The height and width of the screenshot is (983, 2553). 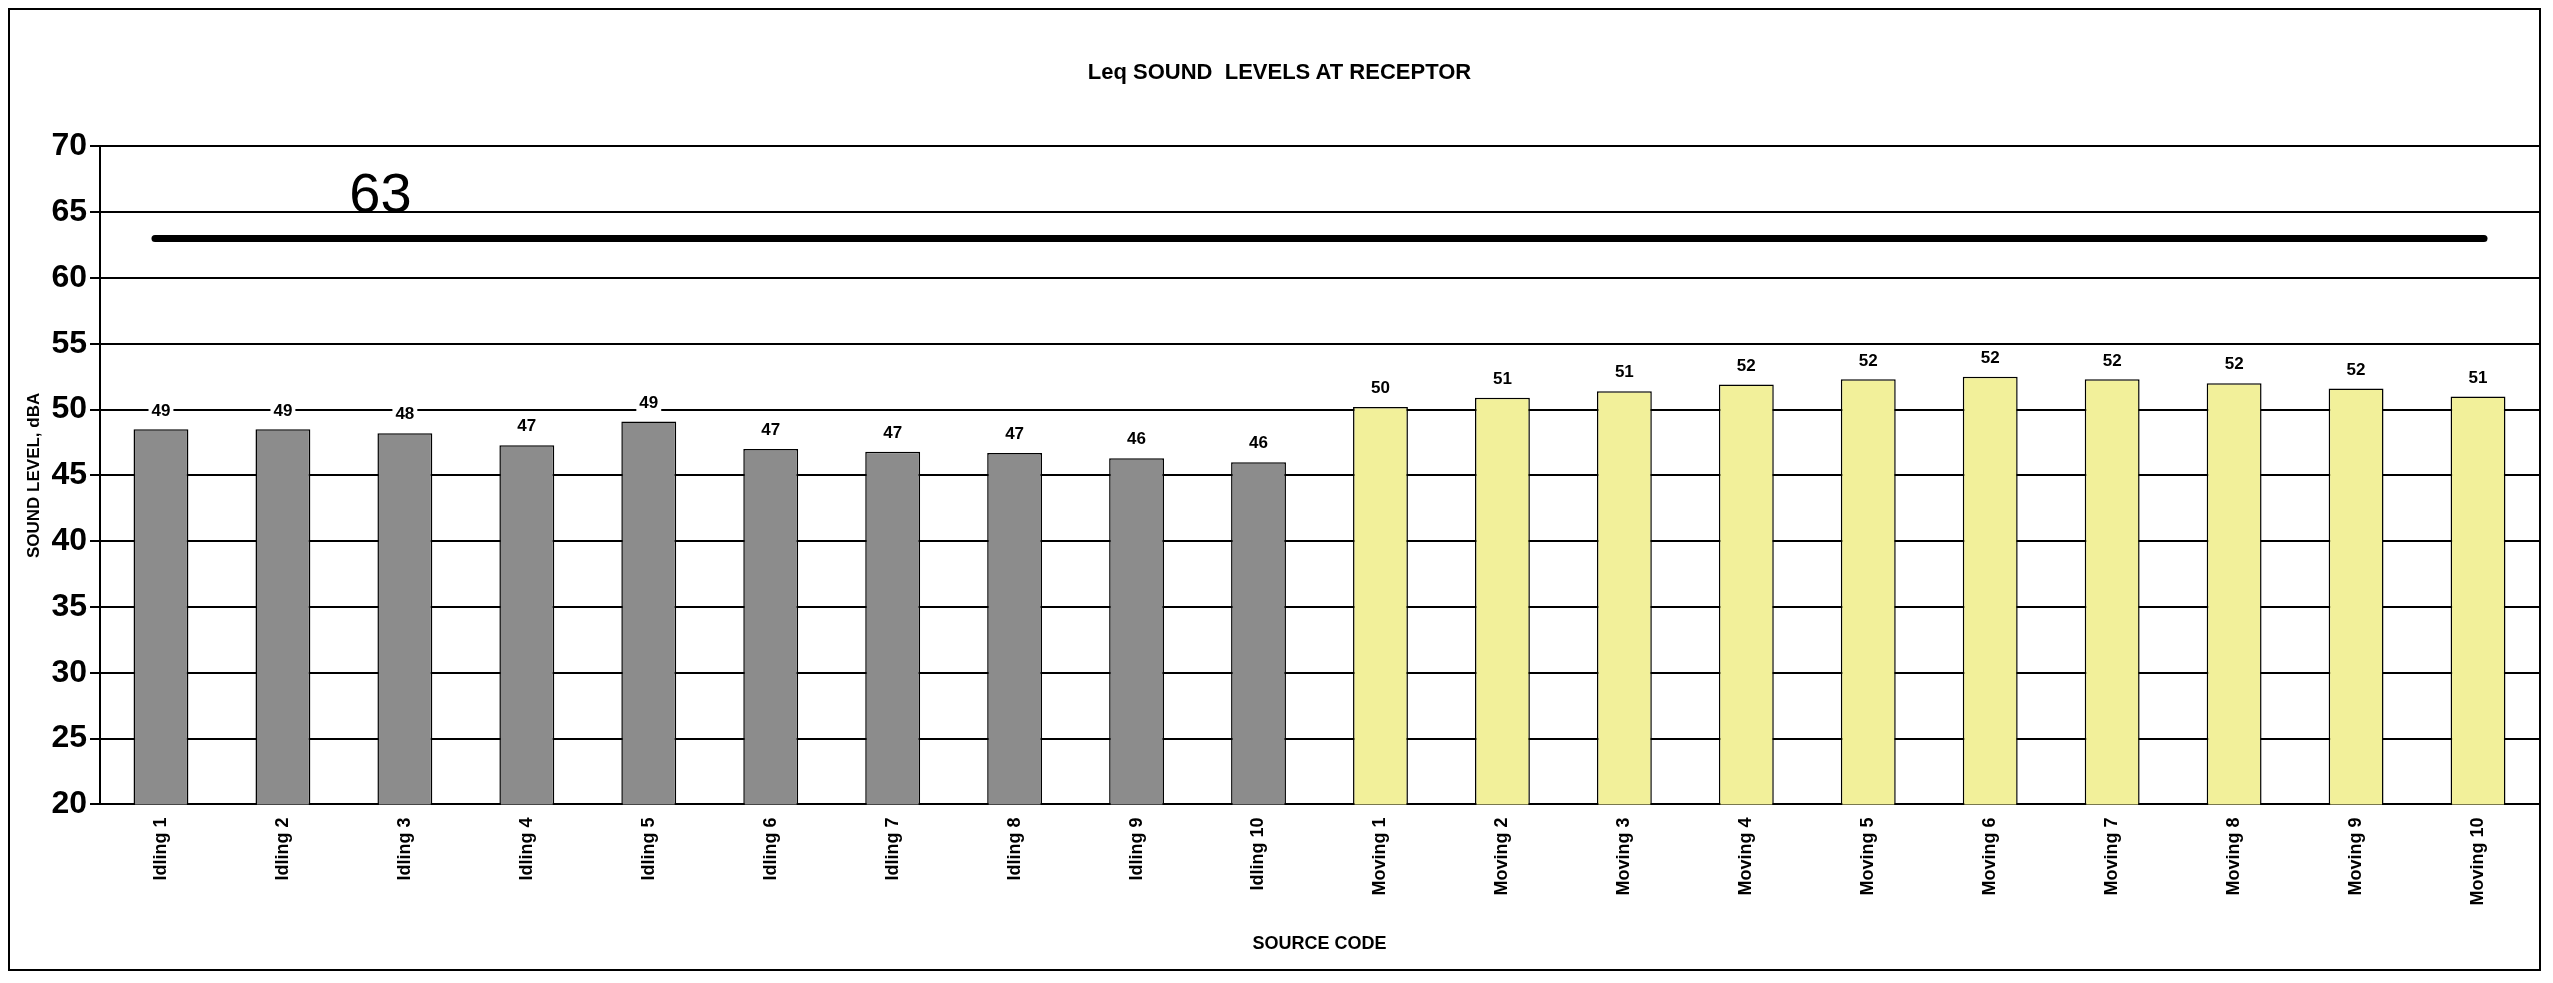 I want to click on y-tick-label: 45, so click(x=69, y=473).